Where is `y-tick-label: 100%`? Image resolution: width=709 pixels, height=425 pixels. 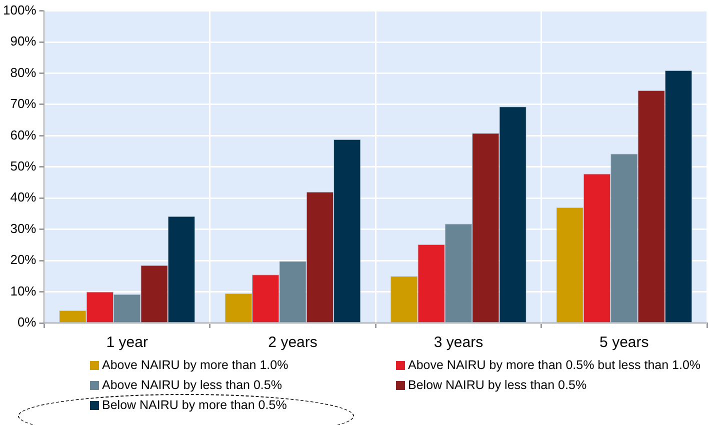
y-tick-label: 100% is located at coordinates (20, 10).